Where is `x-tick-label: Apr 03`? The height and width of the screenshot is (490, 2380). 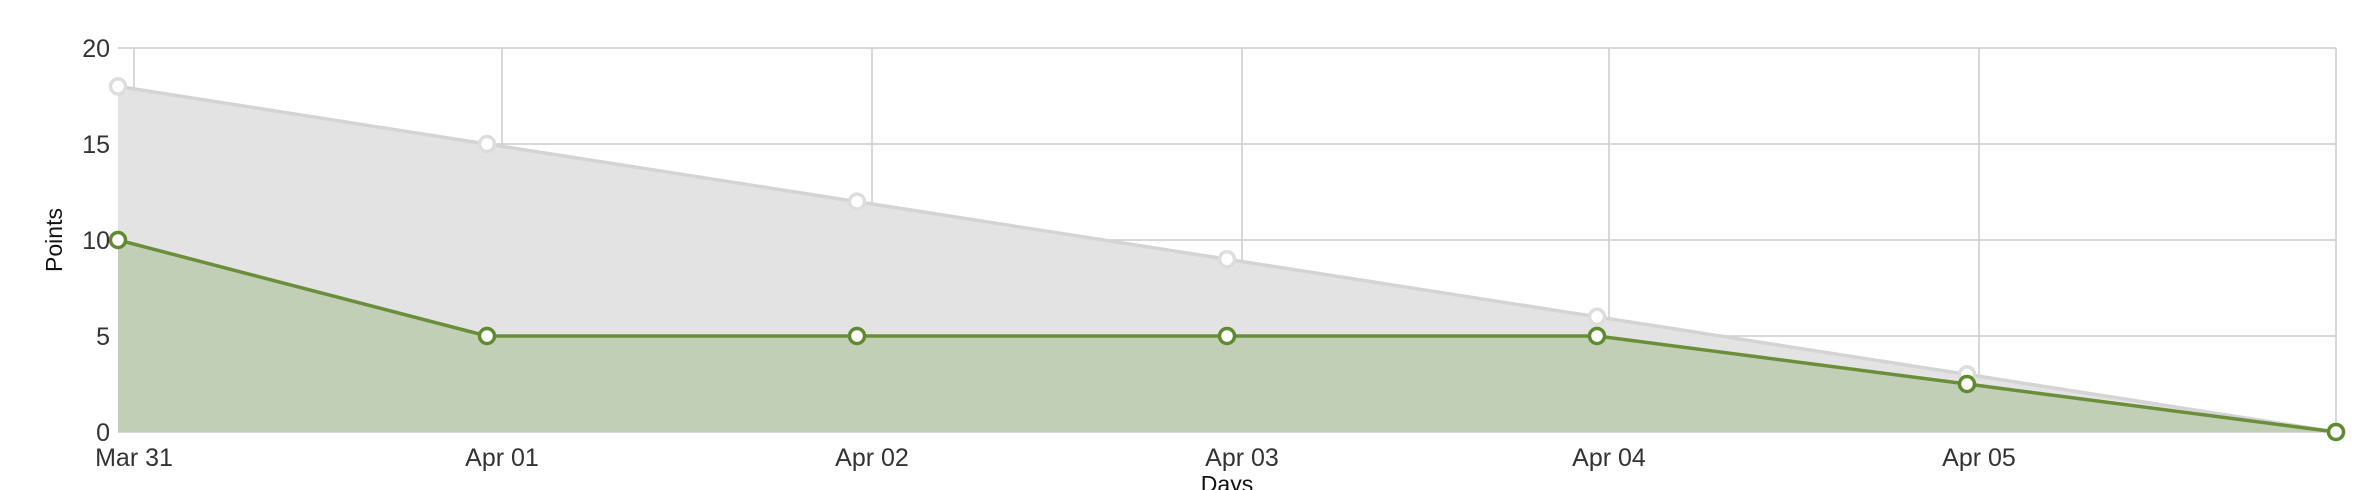 x-tick-label: Apr 03 is located at coordinates (1242, 458).